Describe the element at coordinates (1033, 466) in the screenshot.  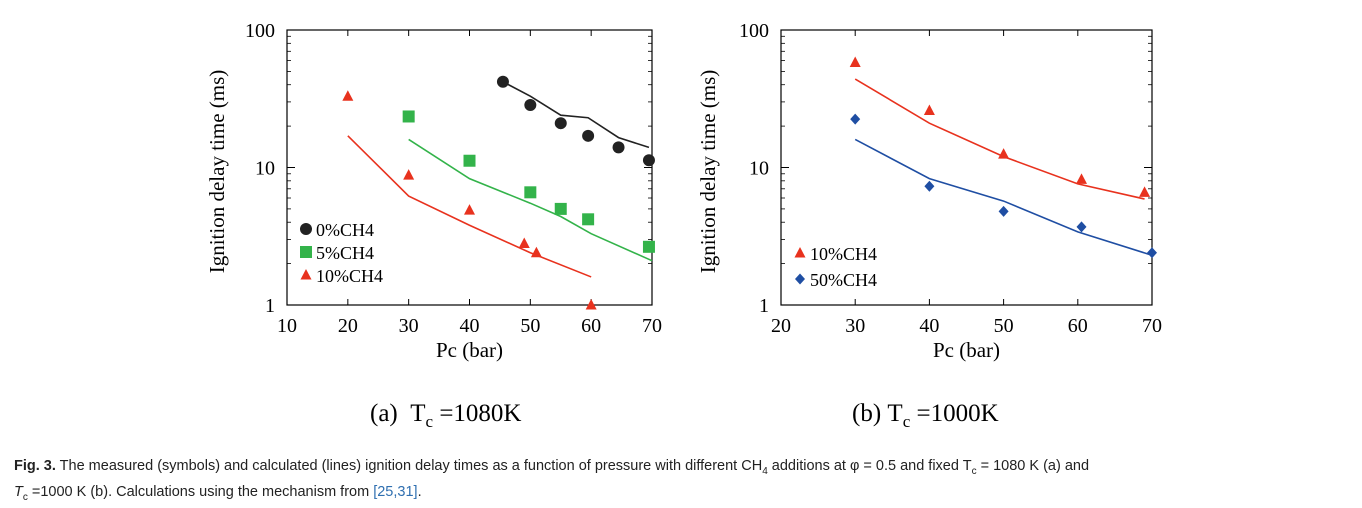
I see `caption-text-1c: = 1080 K (a) and` at that location.